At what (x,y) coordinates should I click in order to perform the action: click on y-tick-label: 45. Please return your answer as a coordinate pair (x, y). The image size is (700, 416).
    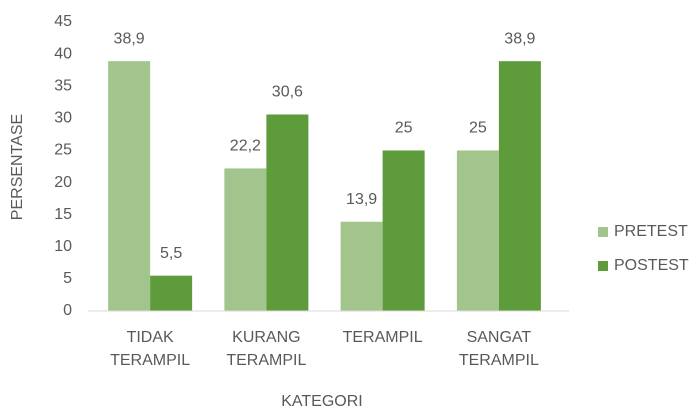
    Looking at the image, I should click on (63, 21).